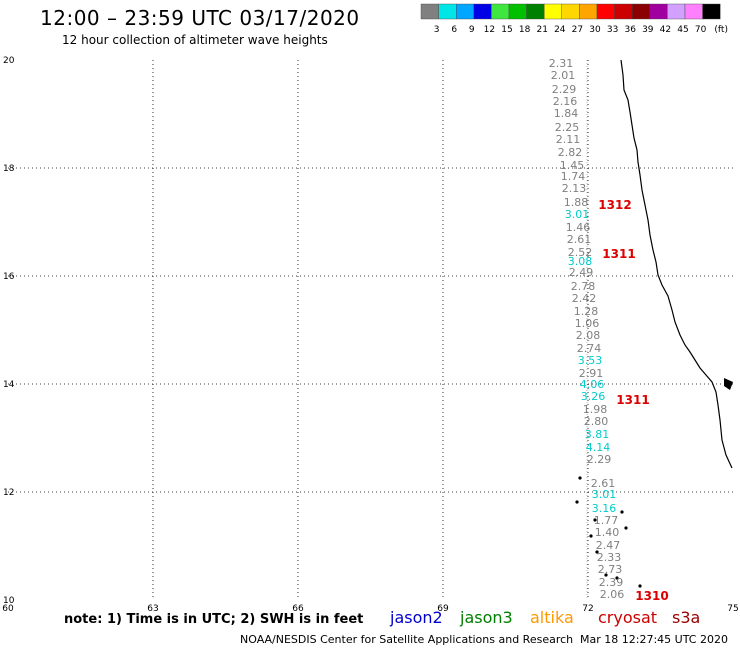  What do you see at coordinates (561, 63) in the screenshot?
I see `swh-value: 2.31` at bounding box center [561, 63].